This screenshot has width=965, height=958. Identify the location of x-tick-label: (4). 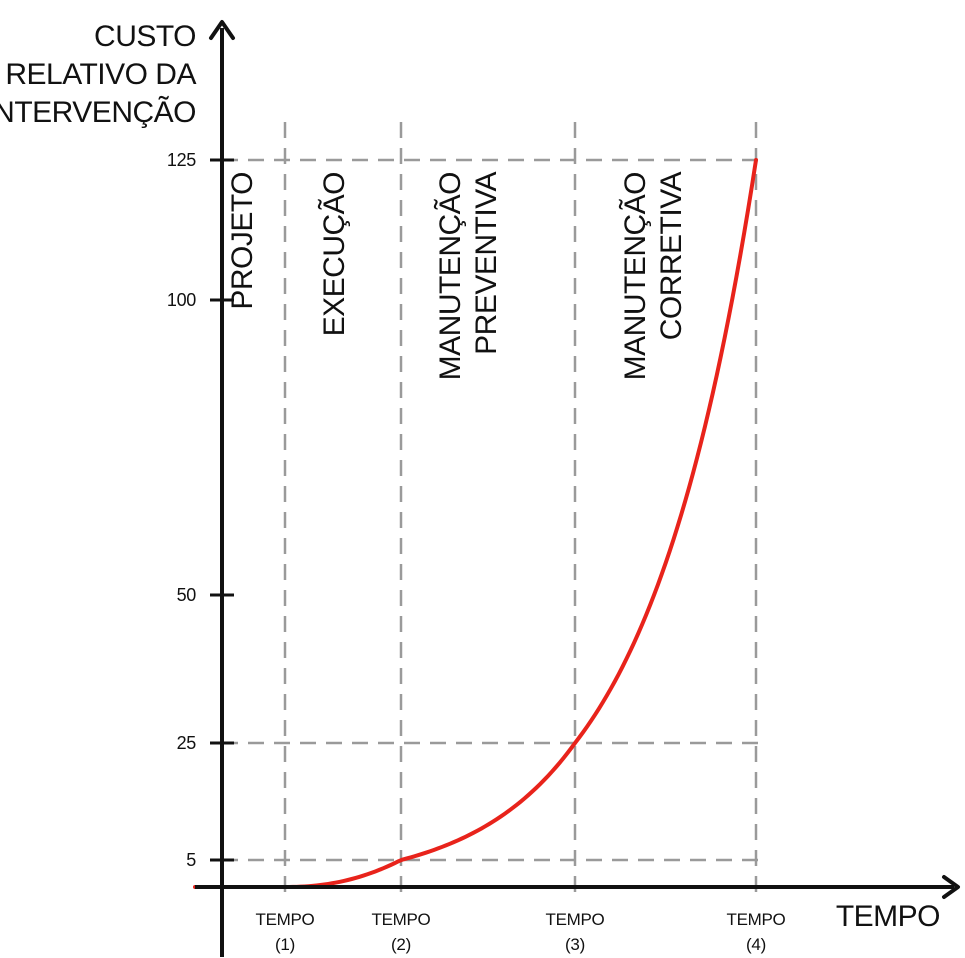
(756, 944).